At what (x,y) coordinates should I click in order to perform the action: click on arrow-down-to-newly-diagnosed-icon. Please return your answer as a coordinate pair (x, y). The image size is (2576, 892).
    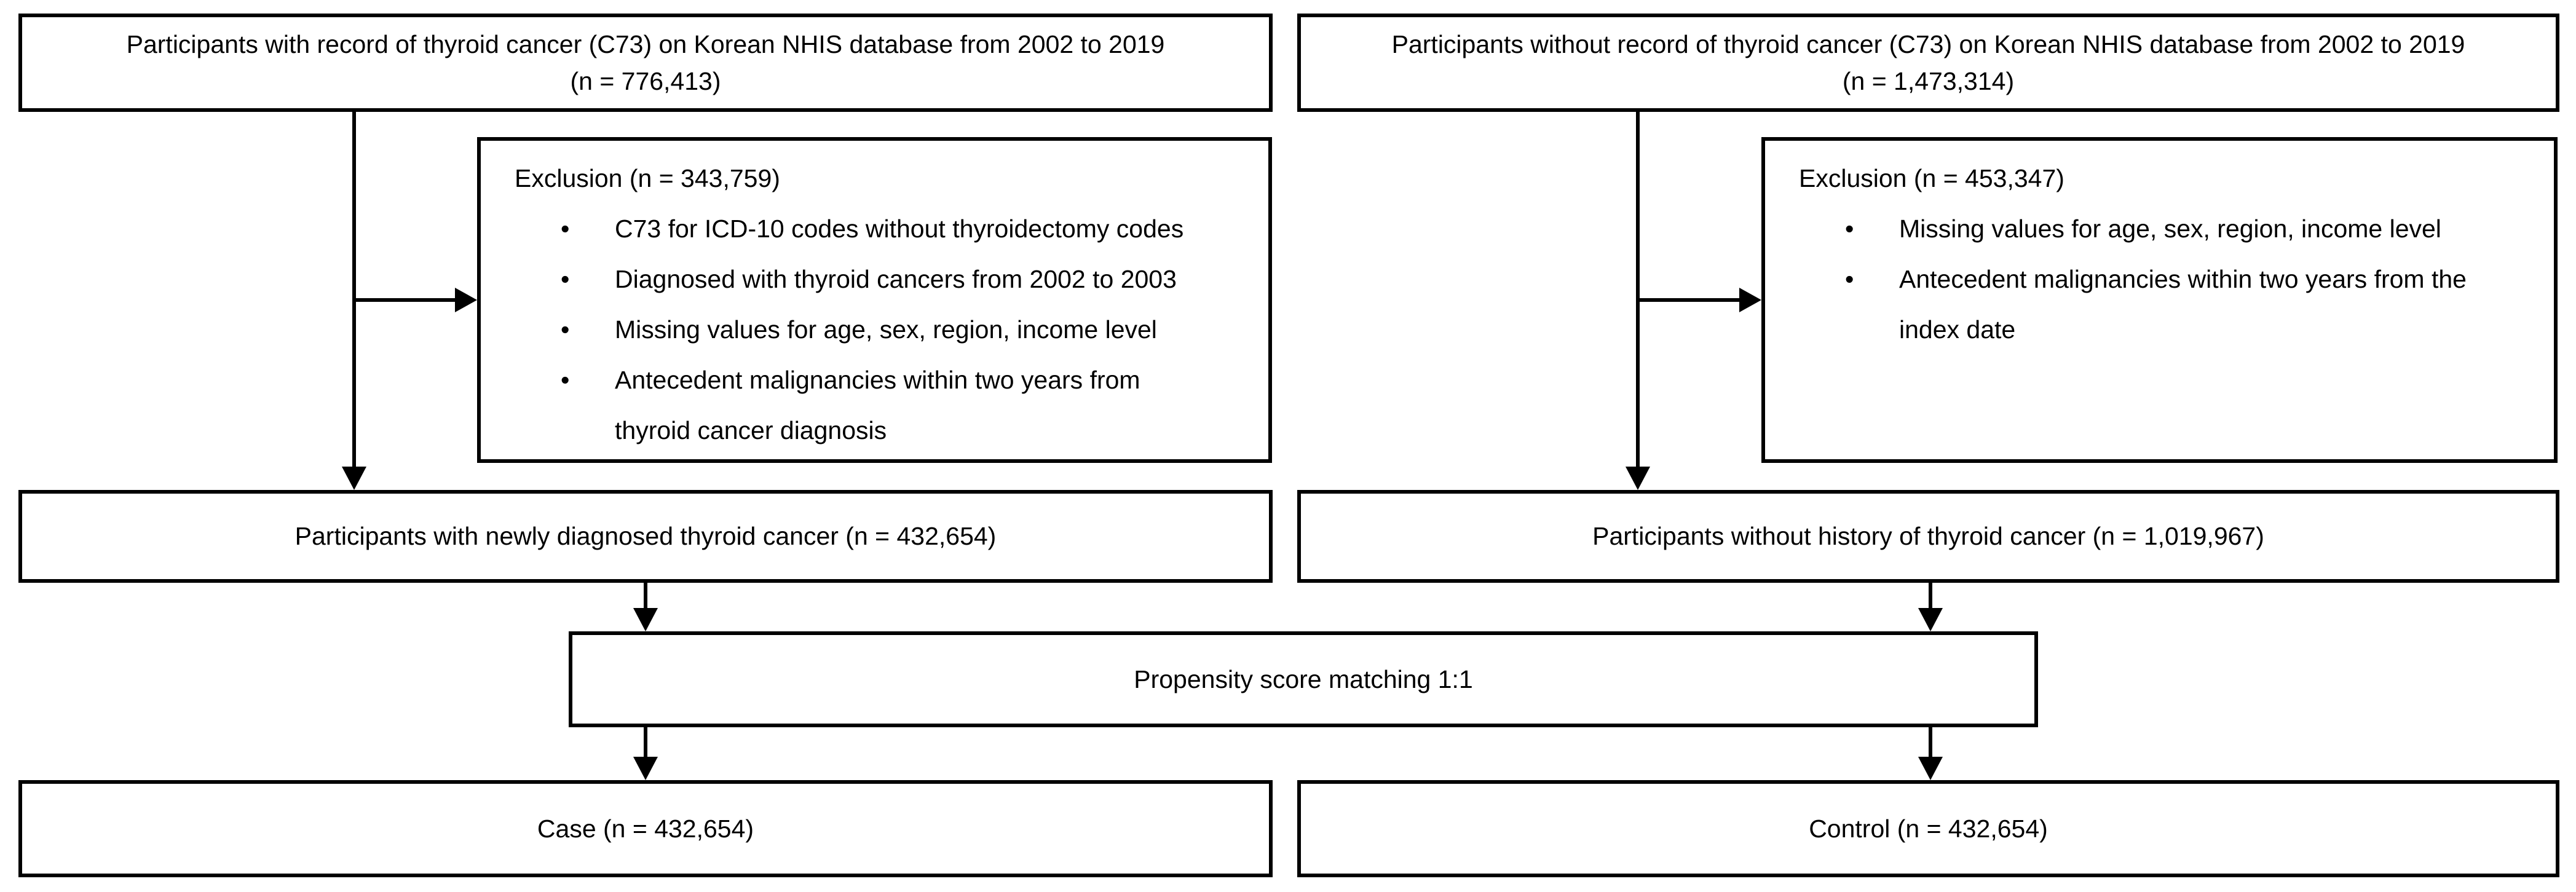
    Looking at the image, I should click on (354, 478).